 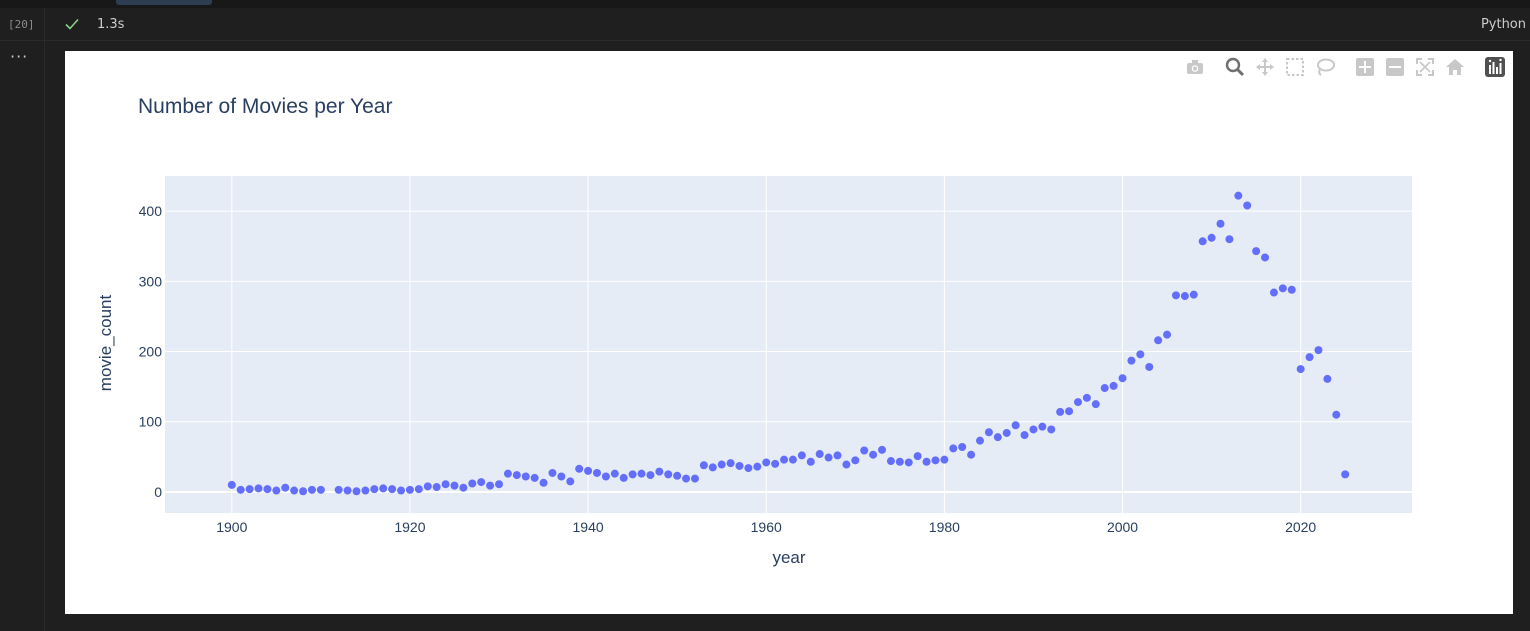 What do you see at coordinates (1503, 24) in the screenshot?
I see `kernel-language: Python` at bounding box center [1503, 24].